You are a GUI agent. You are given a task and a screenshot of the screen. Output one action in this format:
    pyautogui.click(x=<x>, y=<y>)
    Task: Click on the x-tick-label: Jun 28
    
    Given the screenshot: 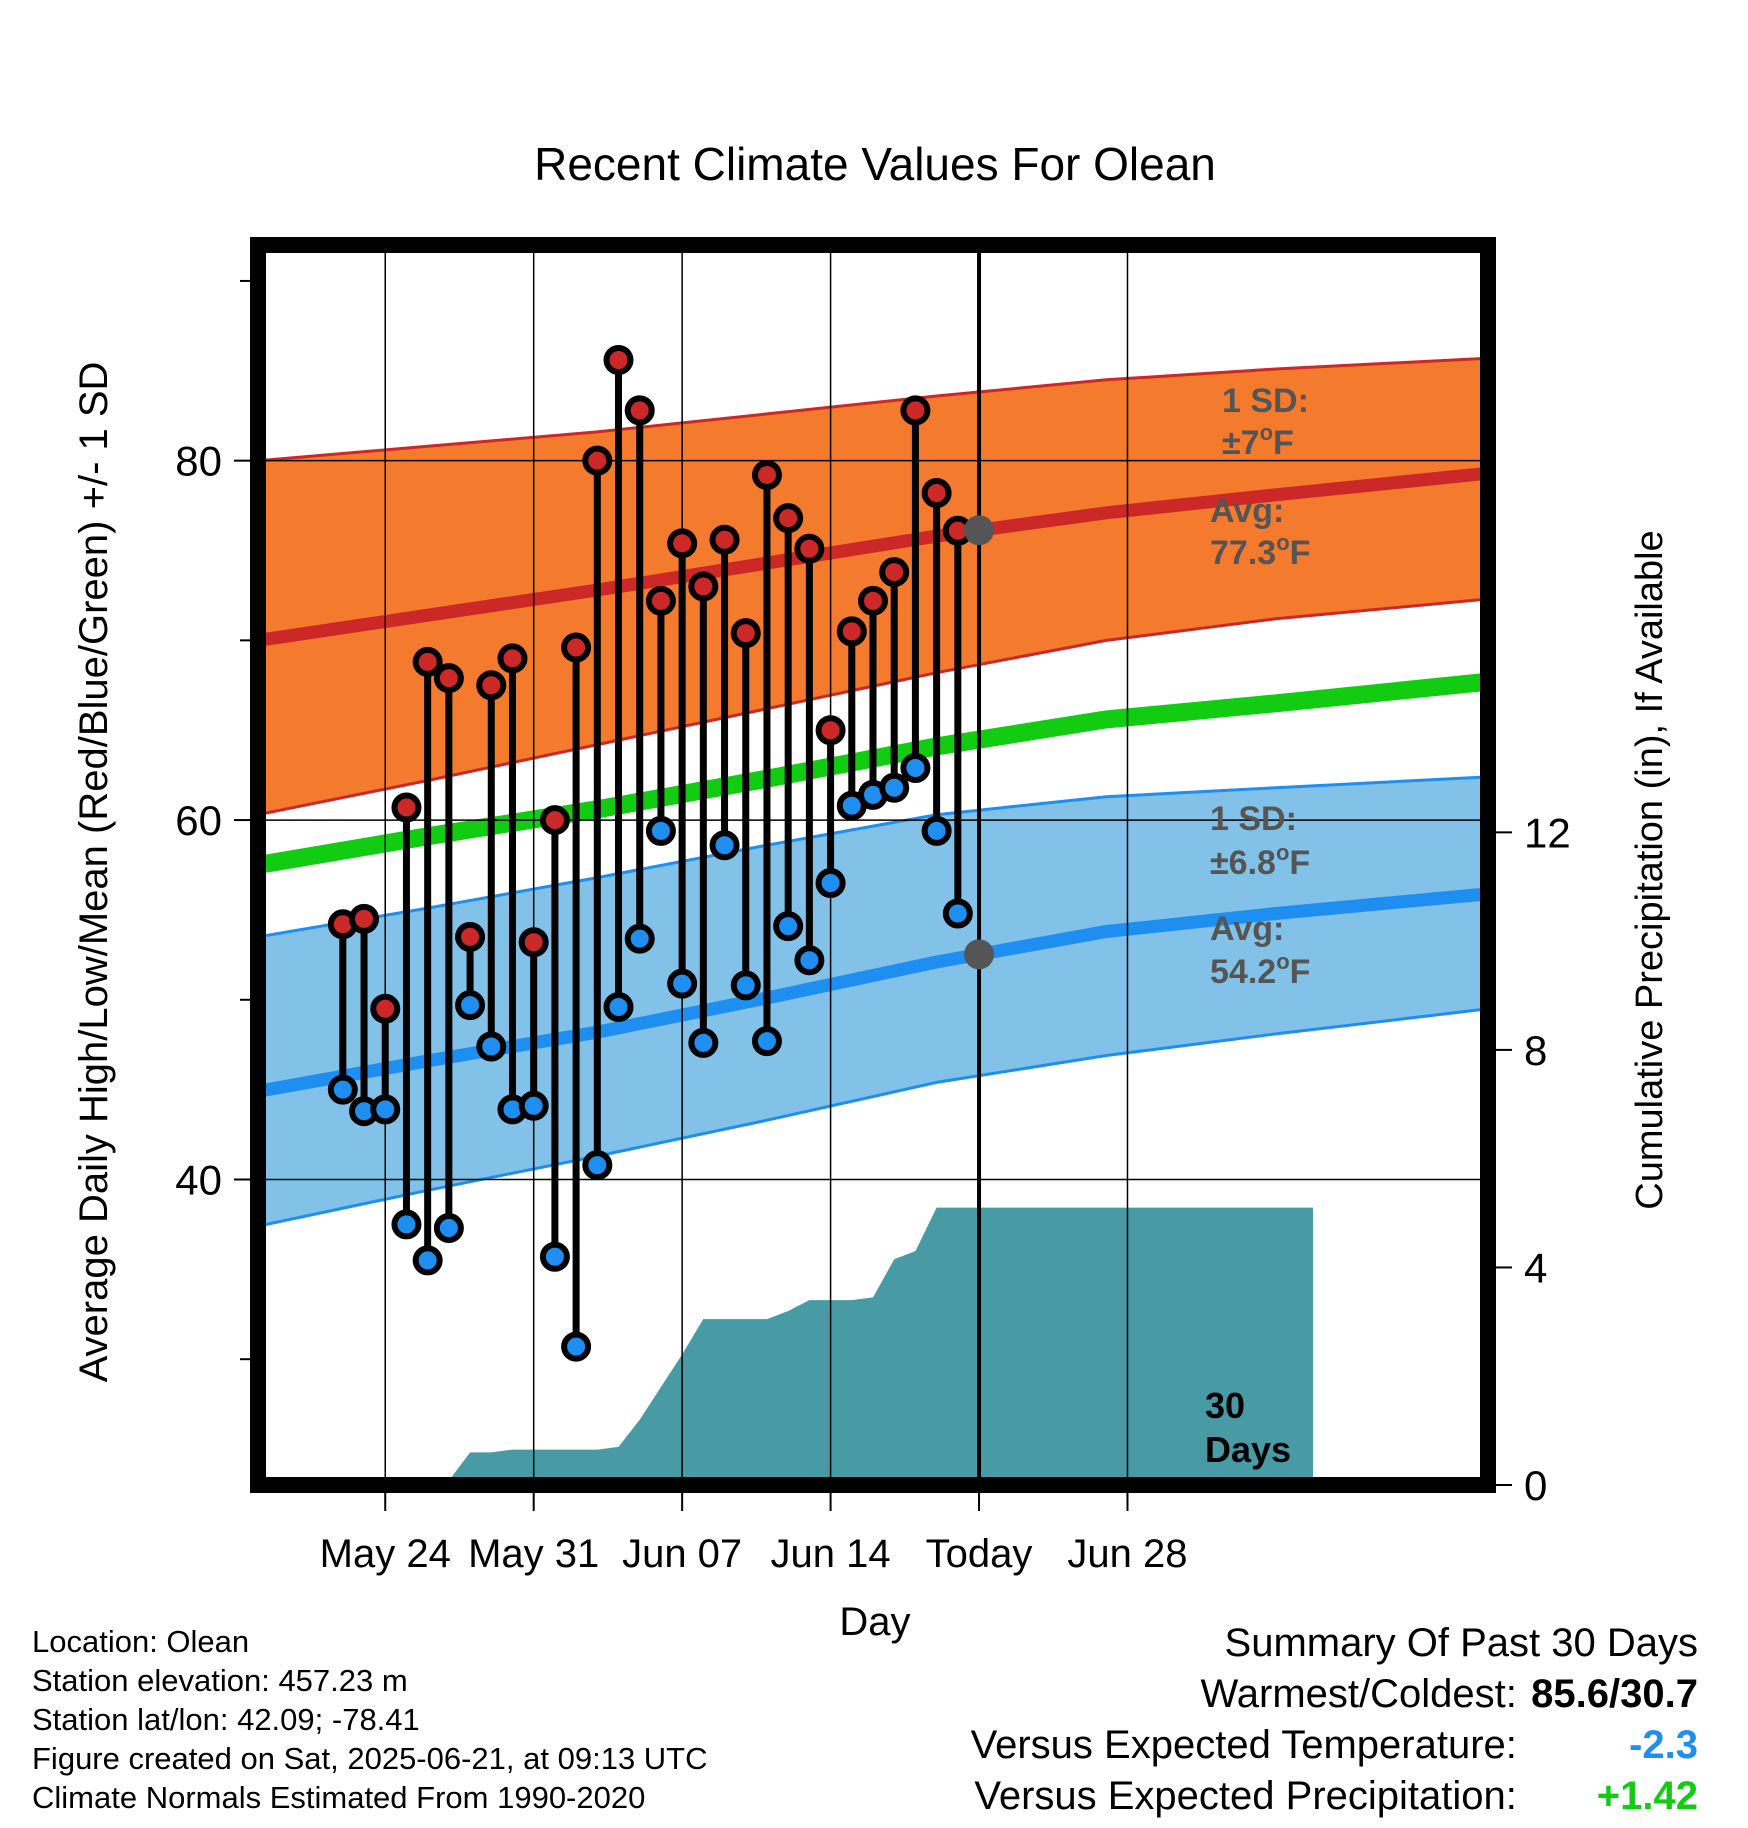 What is the action you would take?
    pyautogui.click(x=1127, y=1554)
    